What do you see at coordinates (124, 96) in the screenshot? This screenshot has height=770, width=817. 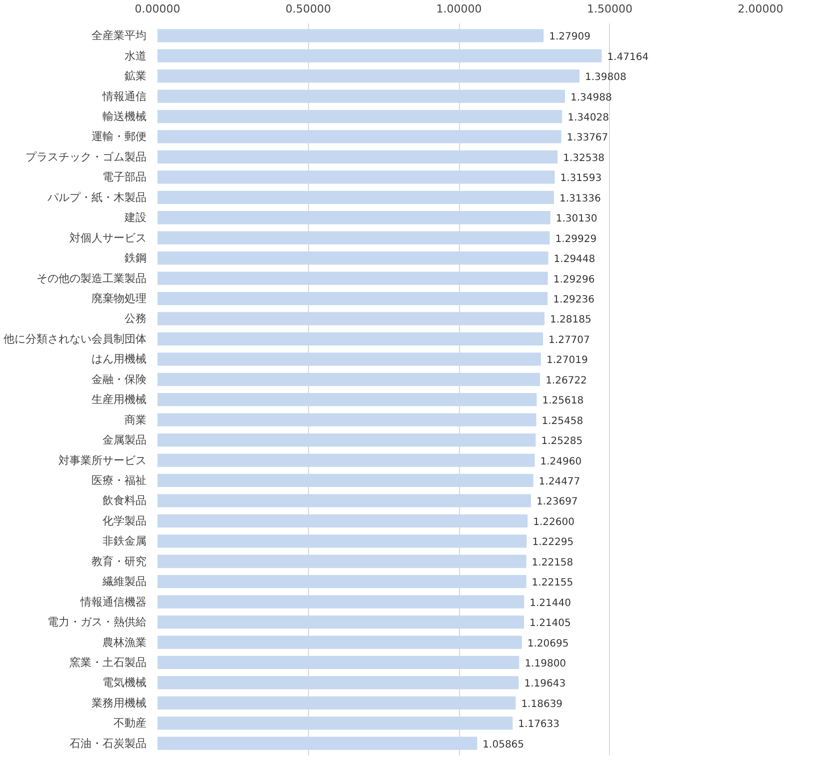 I see `y-tick-label: 情報通信` at bounding box center [124, 96].